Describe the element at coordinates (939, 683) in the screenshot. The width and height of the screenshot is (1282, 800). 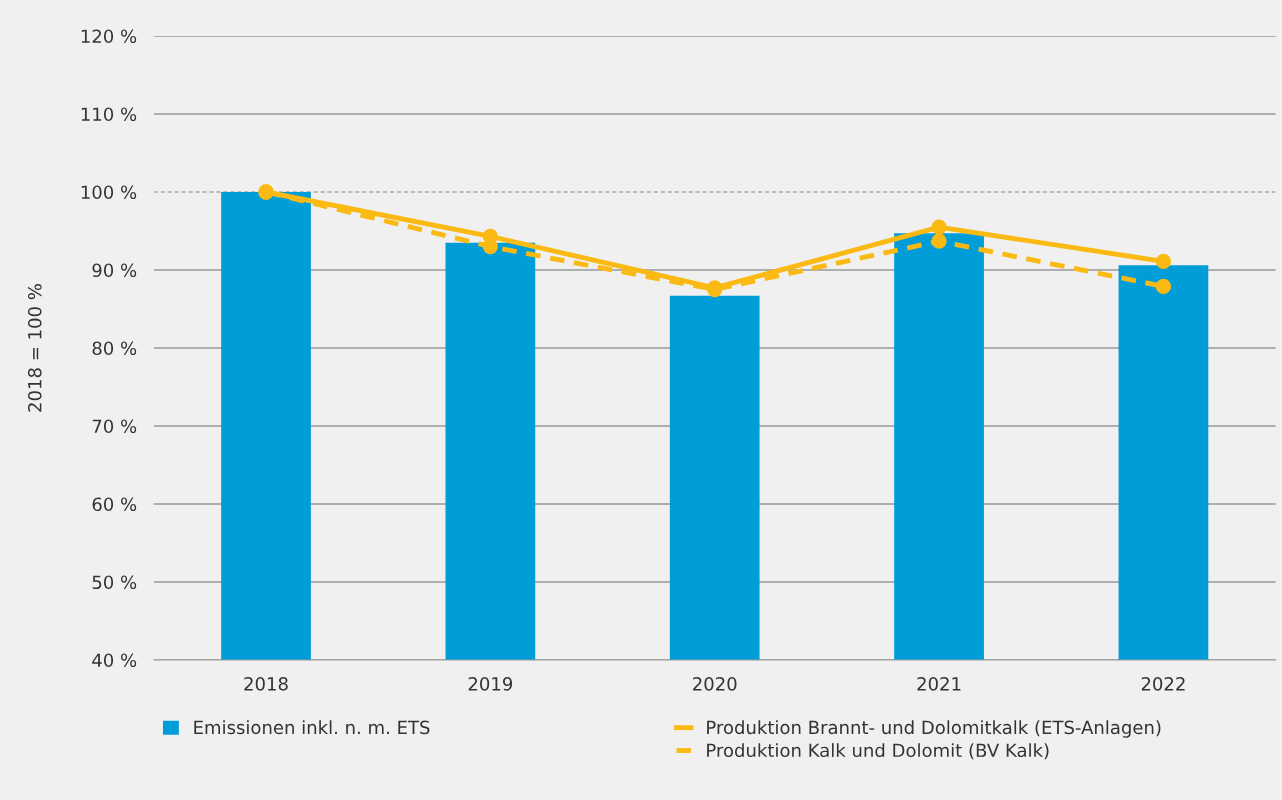
I see `x-tick-label: 2021` at that location.